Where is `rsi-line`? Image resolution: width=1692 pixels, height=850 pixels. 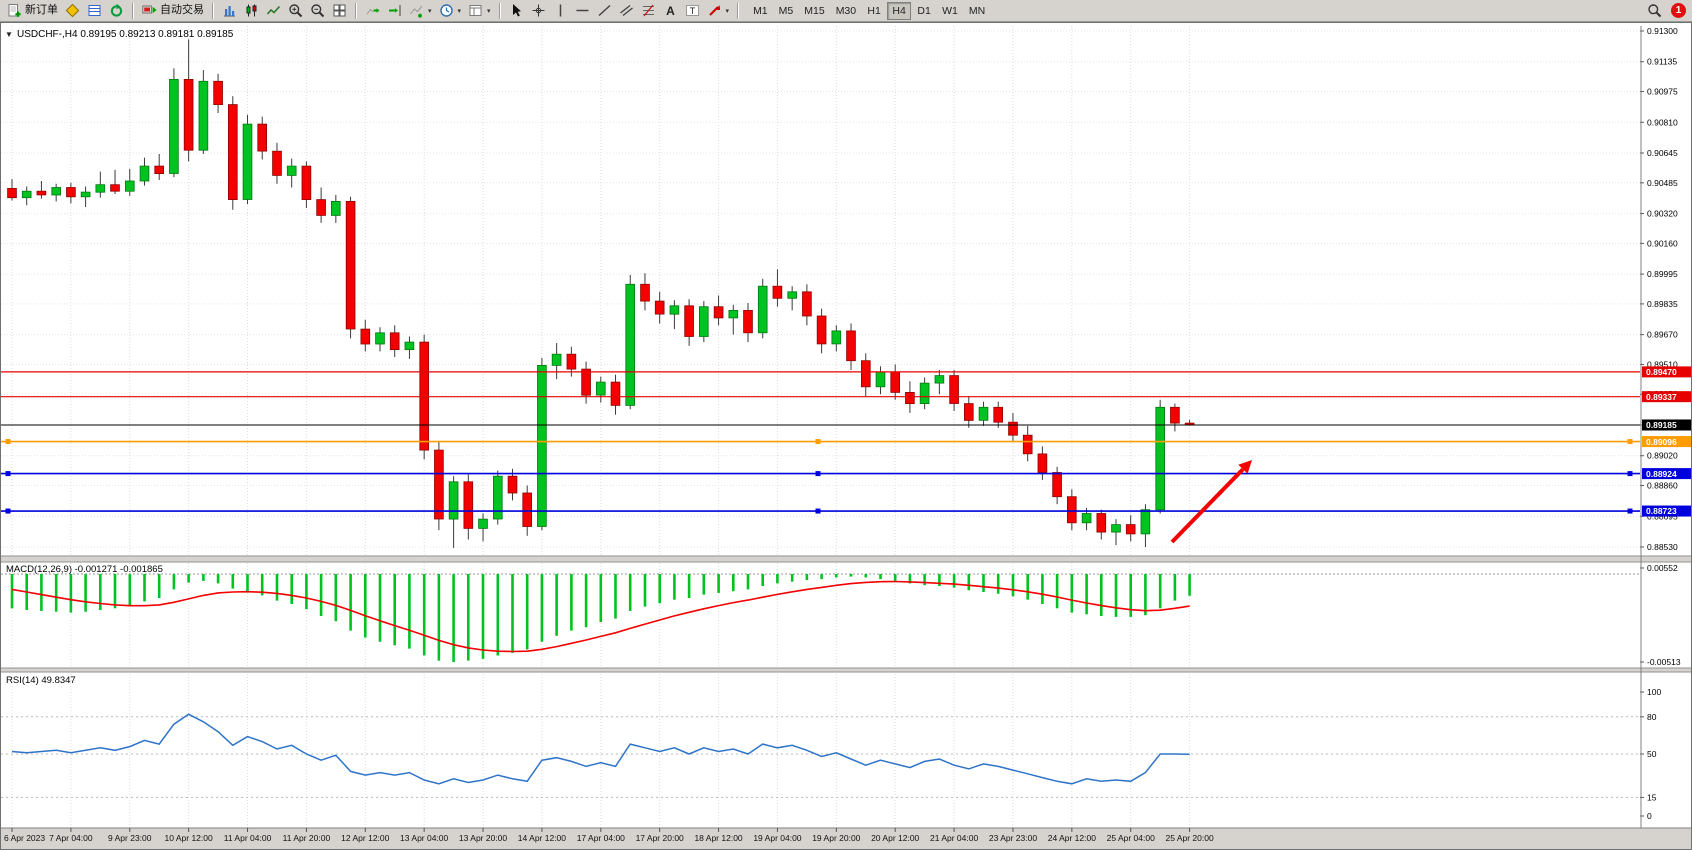
rsi-line is located at coordinates (600, 749).